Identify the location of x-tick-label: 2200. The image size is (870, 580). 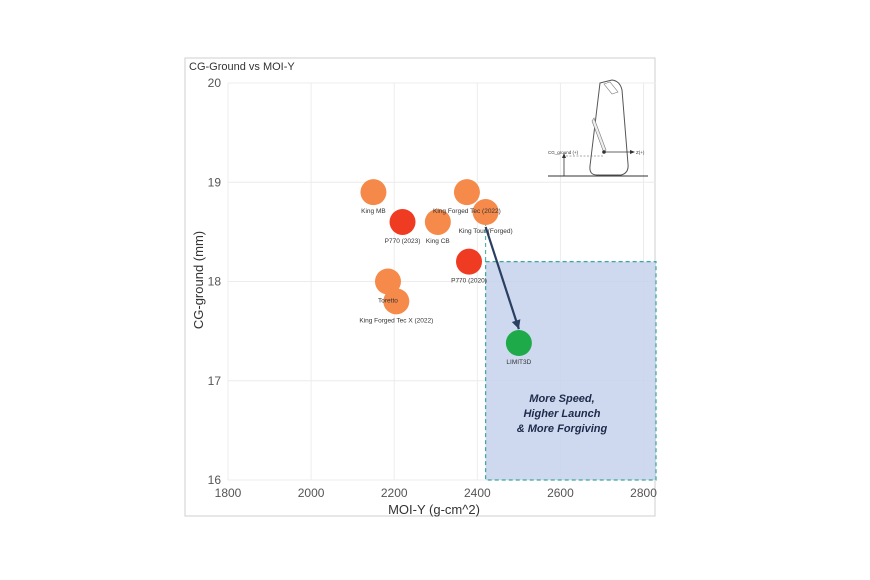
(394, 493).